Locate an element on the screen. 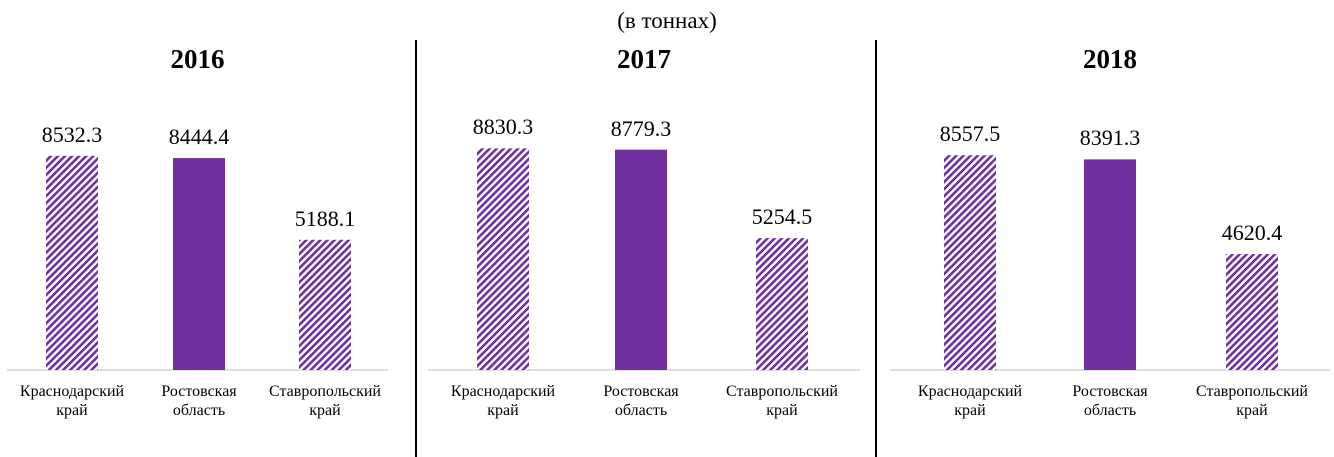  value-label: 8391.3 is located at coordinates (1110, 138).